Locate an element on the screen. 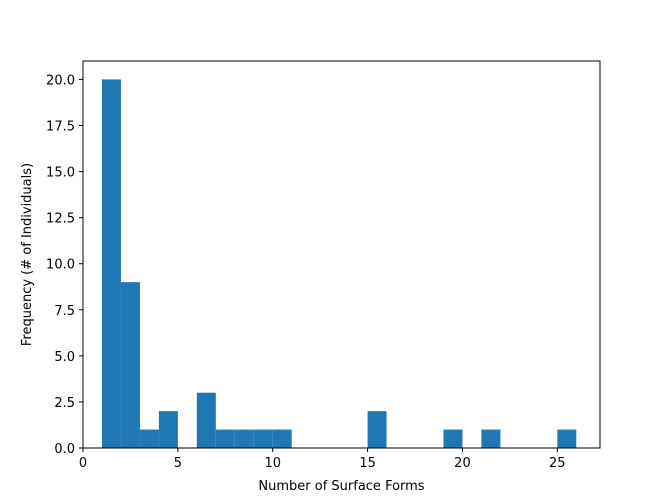 This screenshot has height=503, width=667. x-tick-label: 0 is located at coordinates (83, 463).